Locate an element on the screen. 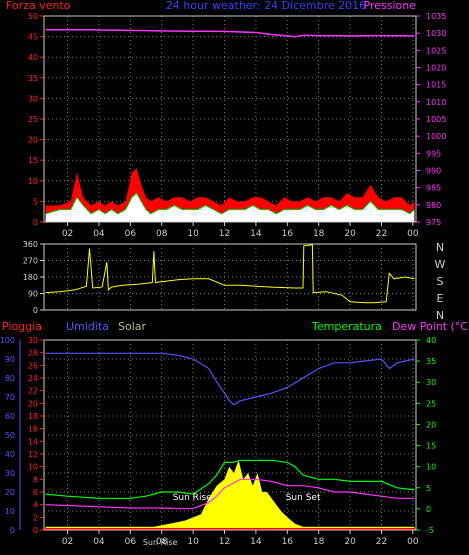  wind-tick-label: 5 is located at coordinates (35, 201).